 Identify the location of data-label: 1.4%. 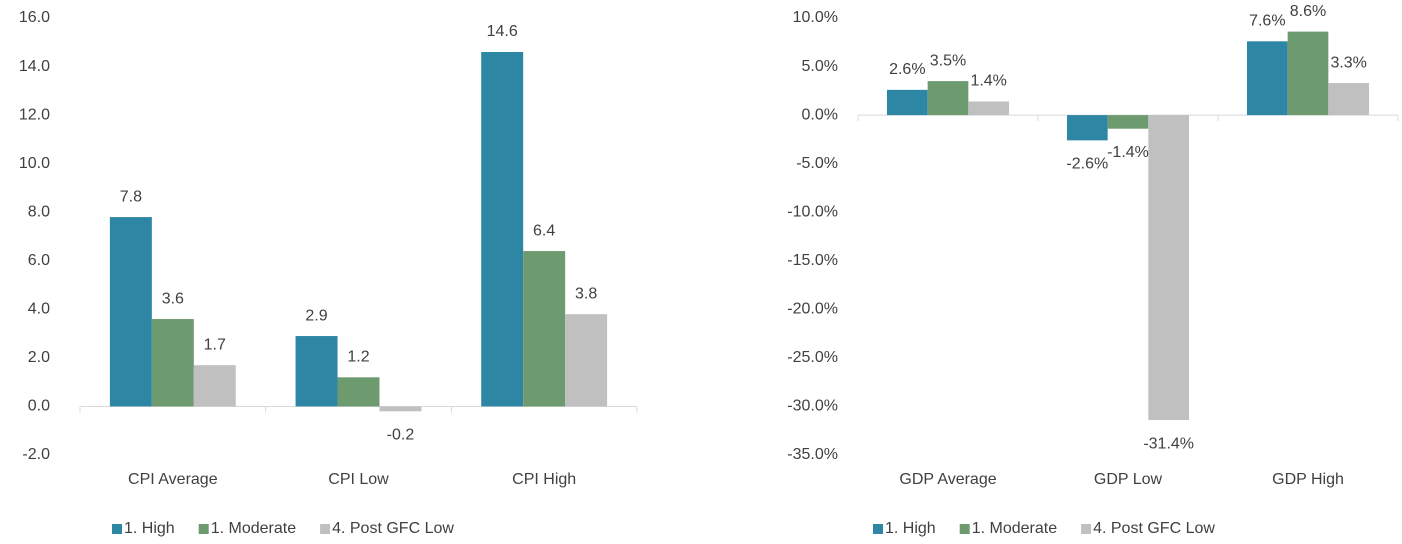
(988, 81).